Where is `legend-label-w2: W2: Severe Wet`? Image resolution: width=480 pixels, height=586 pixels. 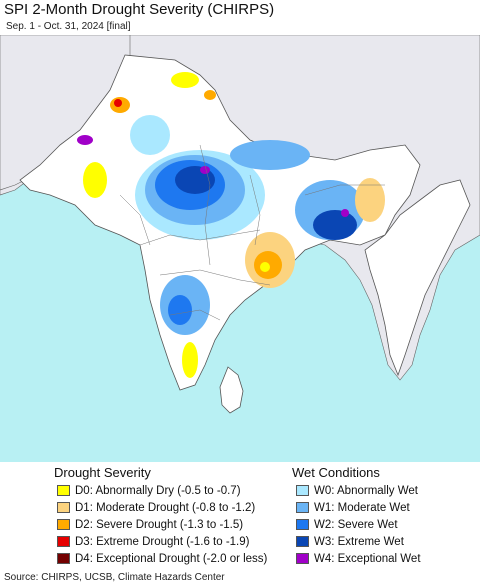 legend-label-w2: W2: Severe Wet is located at coordinates (356, 524).